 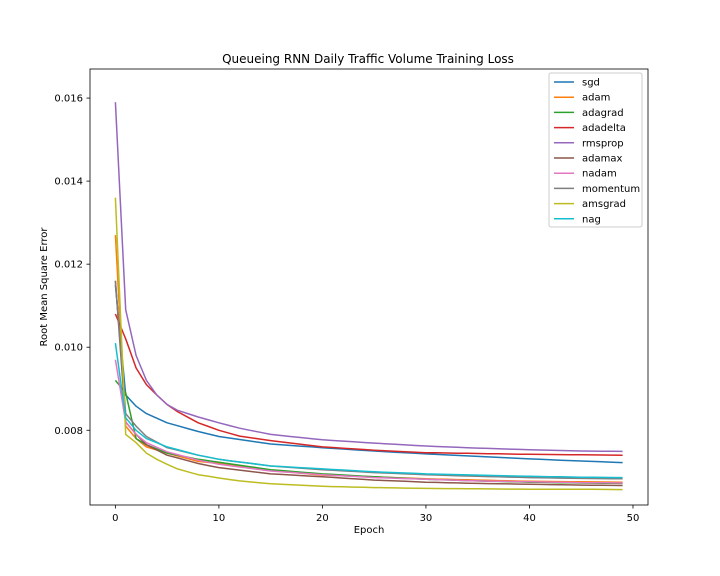 I want to click on y-axis-ticks: 0.008 0.010 0.012 0.014 0.016, so click(x=72, y=265).